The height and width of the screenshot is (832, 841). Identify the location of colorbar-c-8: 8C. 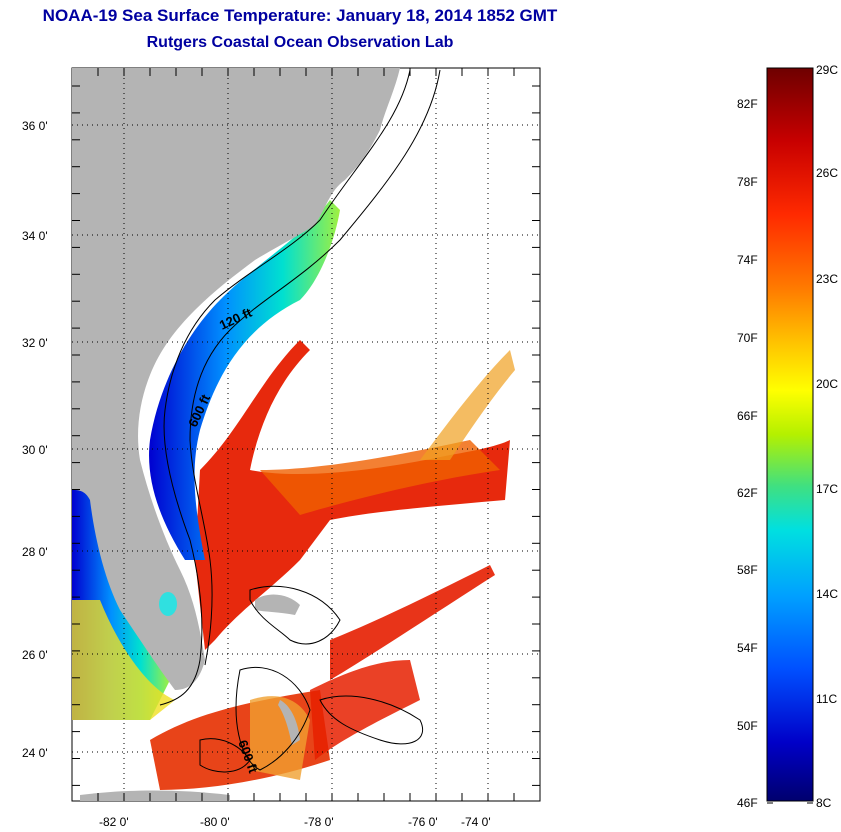
(824, 803).